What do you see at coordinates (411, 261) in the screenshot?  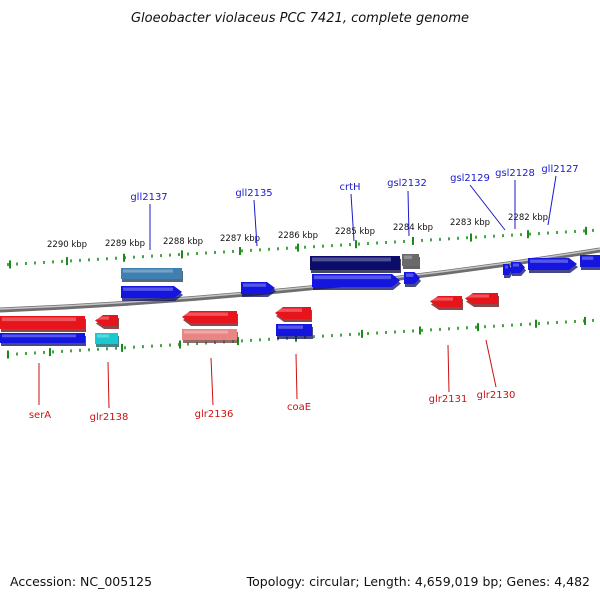 I see `gene-box-gsl2132` at bounding box center [411, 261].